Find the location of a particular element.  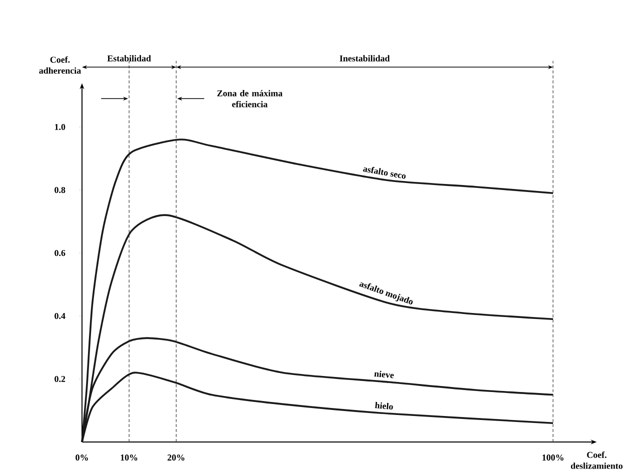

text: hielo is located at coordinates (383, 406).